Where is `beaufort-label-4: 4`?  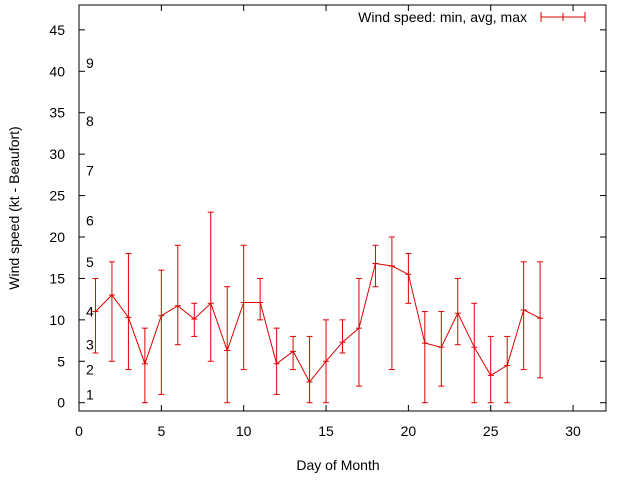
beaufort-label-4: 4 is located at coordinates (90, 312).